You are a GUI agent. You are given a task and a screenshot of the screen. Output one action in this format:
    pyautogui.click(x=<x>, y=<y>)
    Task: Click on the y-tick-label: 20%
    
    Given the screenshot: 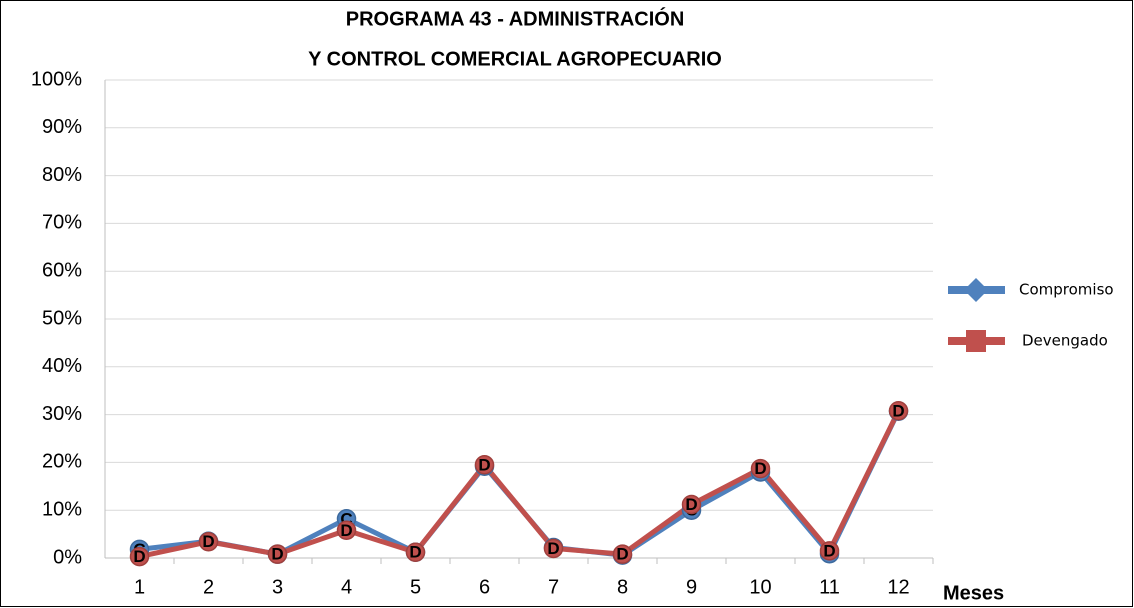 What is the action you would take?
    pyautogui.click(x=62, y=462)
    